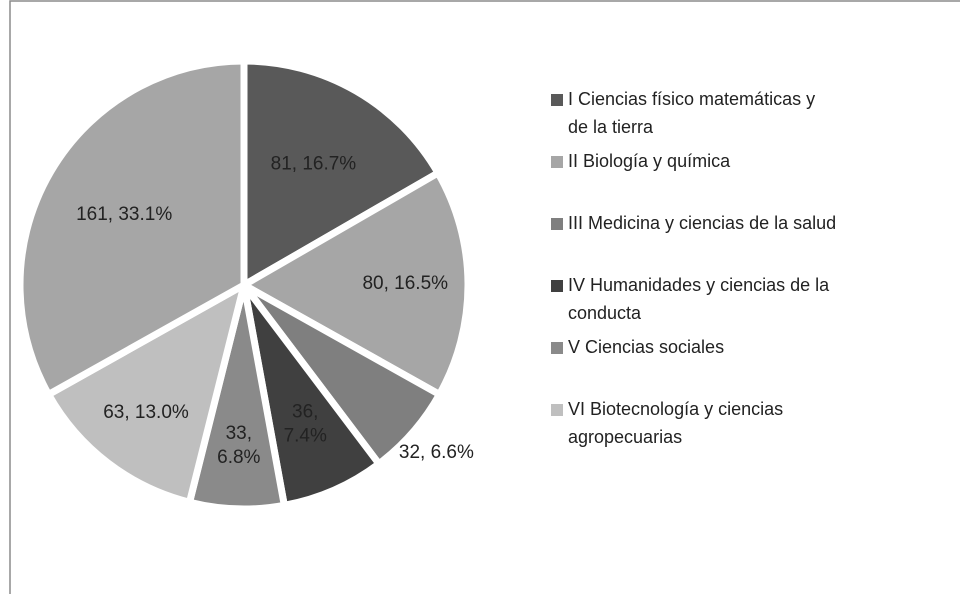 The height and width of the screenshot is (594, 960). What do you see at coordinates (238, 445) in the screenshot?
I see `data-label: 33, 6.8%` at bounding box center [238, 445].